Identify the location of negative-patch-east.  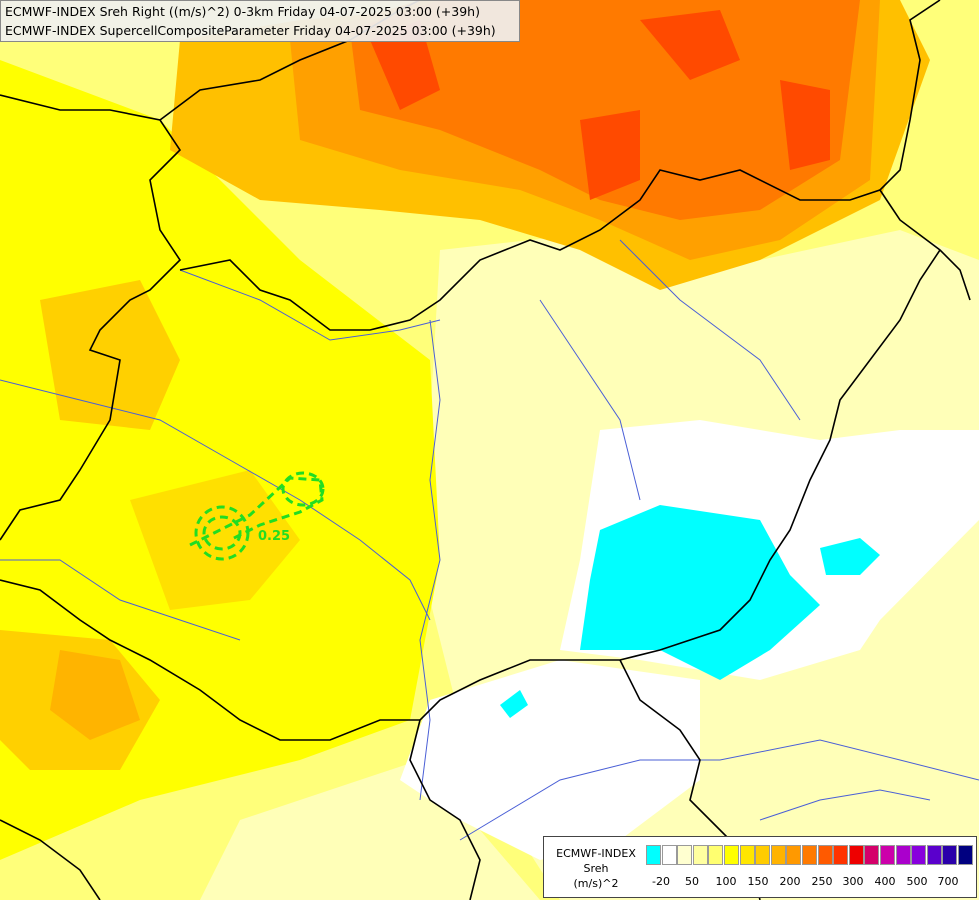
(850, 556).